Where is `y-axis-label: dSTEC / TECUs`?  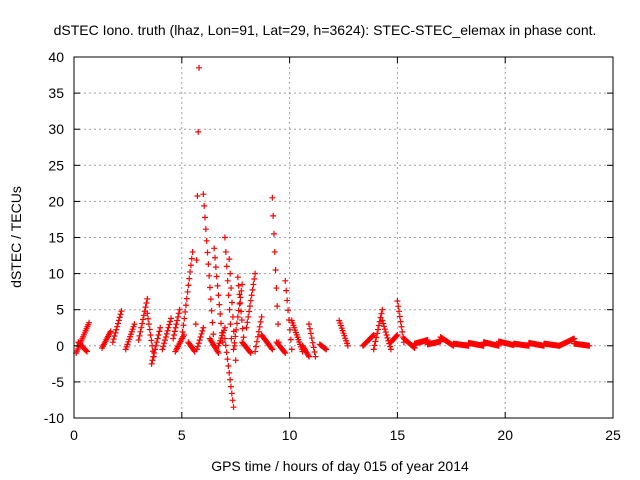
y-axis-label: dSTEC / TECUs is located at coordinates (16, 237).